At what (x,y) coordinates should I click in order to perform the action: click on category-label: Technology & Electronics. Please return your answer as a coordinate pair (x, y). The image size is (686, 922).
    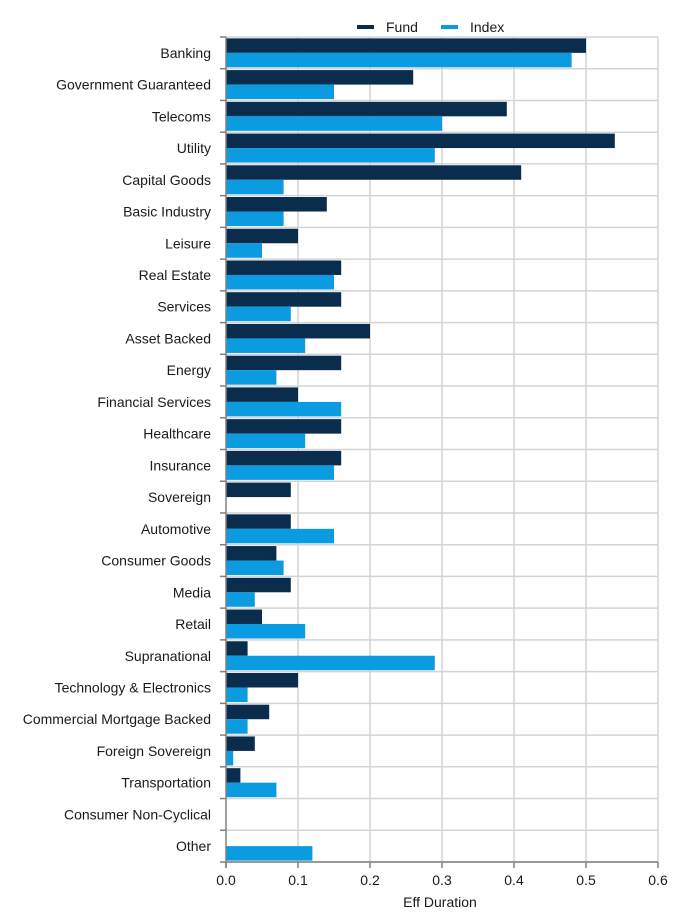
    Looking at the image, I should click on (133, 687).